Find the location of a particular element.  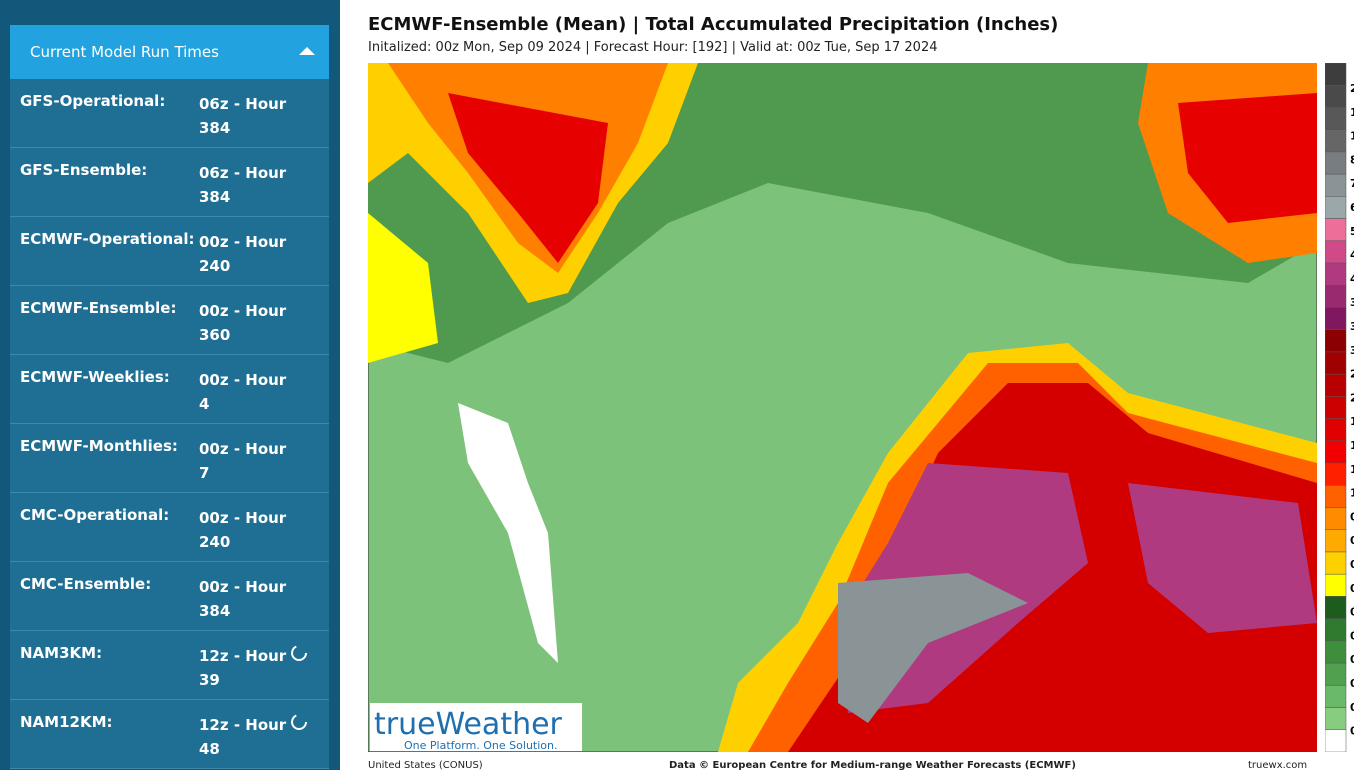

logo: trueWeather is located at coordinates (468, 724).